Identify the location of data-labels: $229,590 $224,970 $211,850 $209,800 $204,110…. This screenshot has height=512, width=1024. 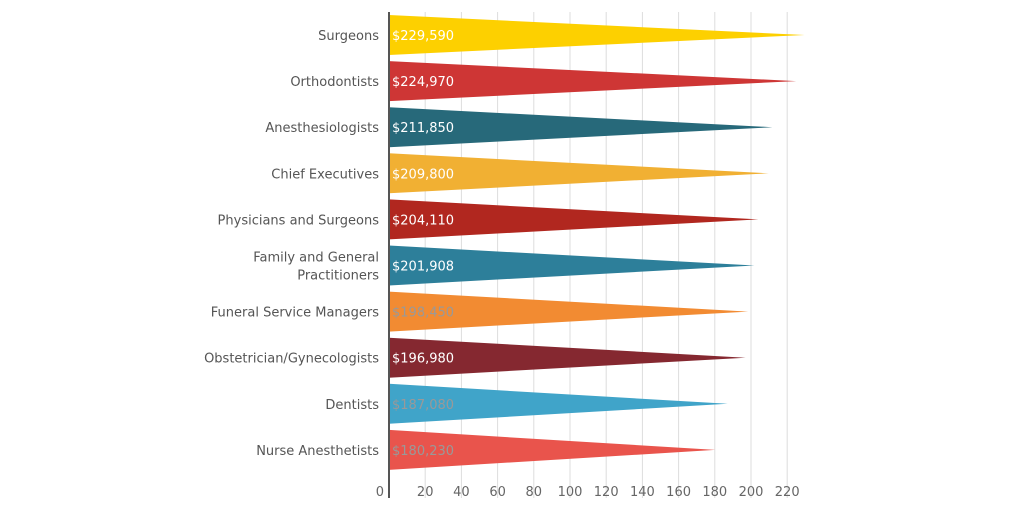
(423, 244).